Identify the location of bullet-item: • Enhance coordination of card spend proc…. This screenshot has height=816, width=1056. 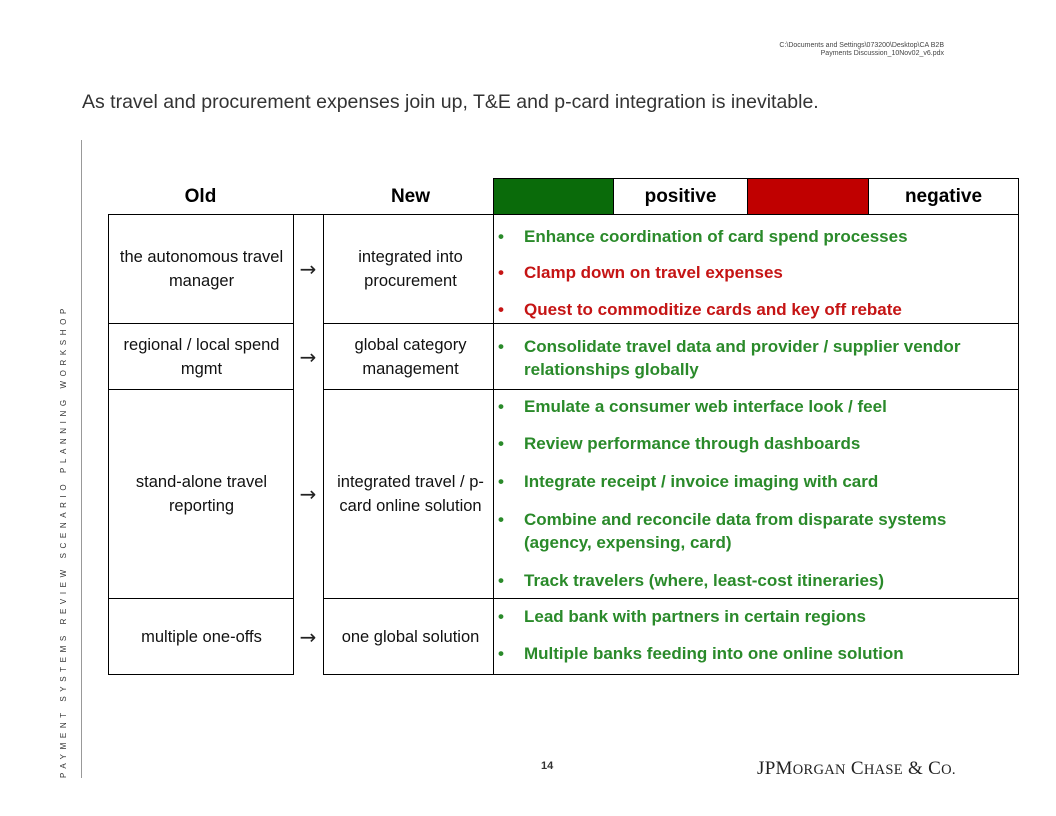
(703, 236).